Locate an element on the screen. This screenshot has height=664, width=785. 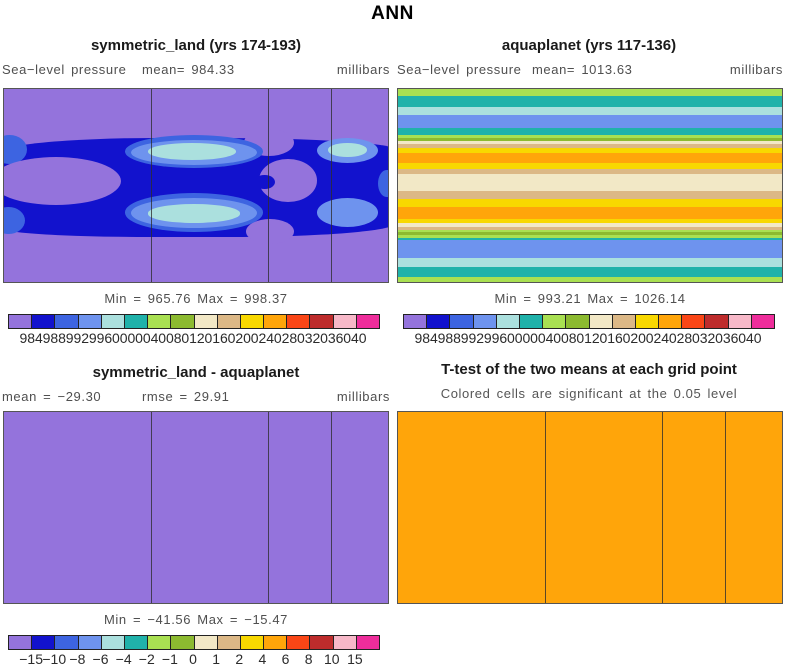
panel-title-aquaplanet: aquaplanet (yrs 117-136) is located at coordinates (589, 45).